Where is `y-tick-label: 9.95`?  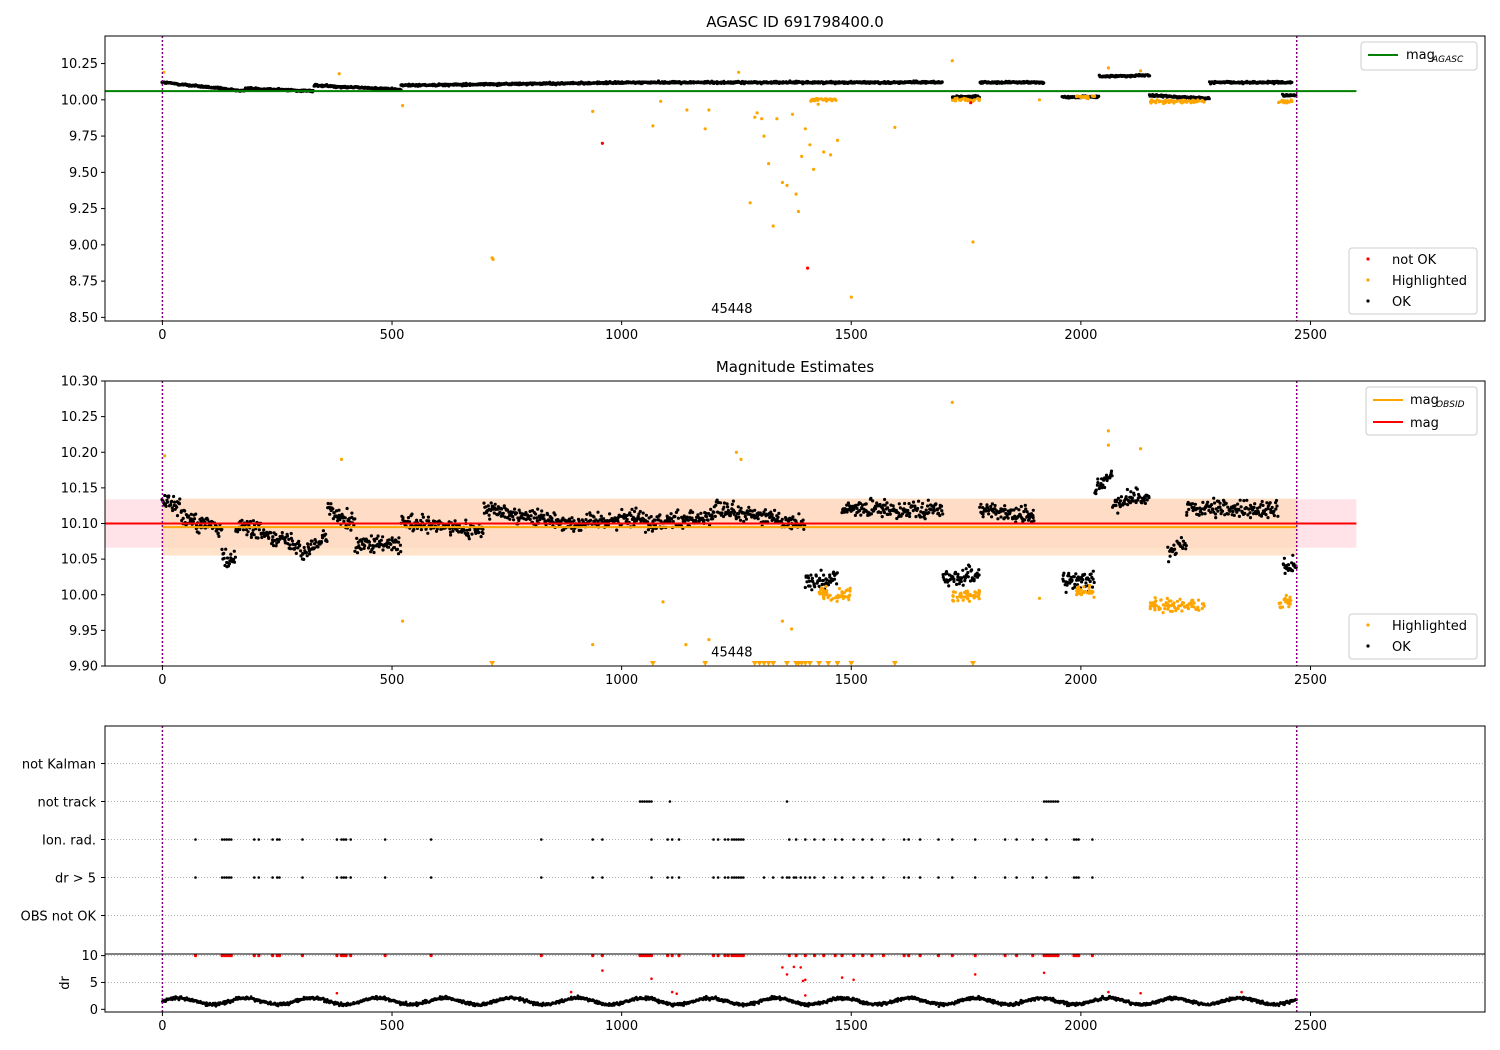
y-tick-label: 9.95 is located at coordinates (83, 631).